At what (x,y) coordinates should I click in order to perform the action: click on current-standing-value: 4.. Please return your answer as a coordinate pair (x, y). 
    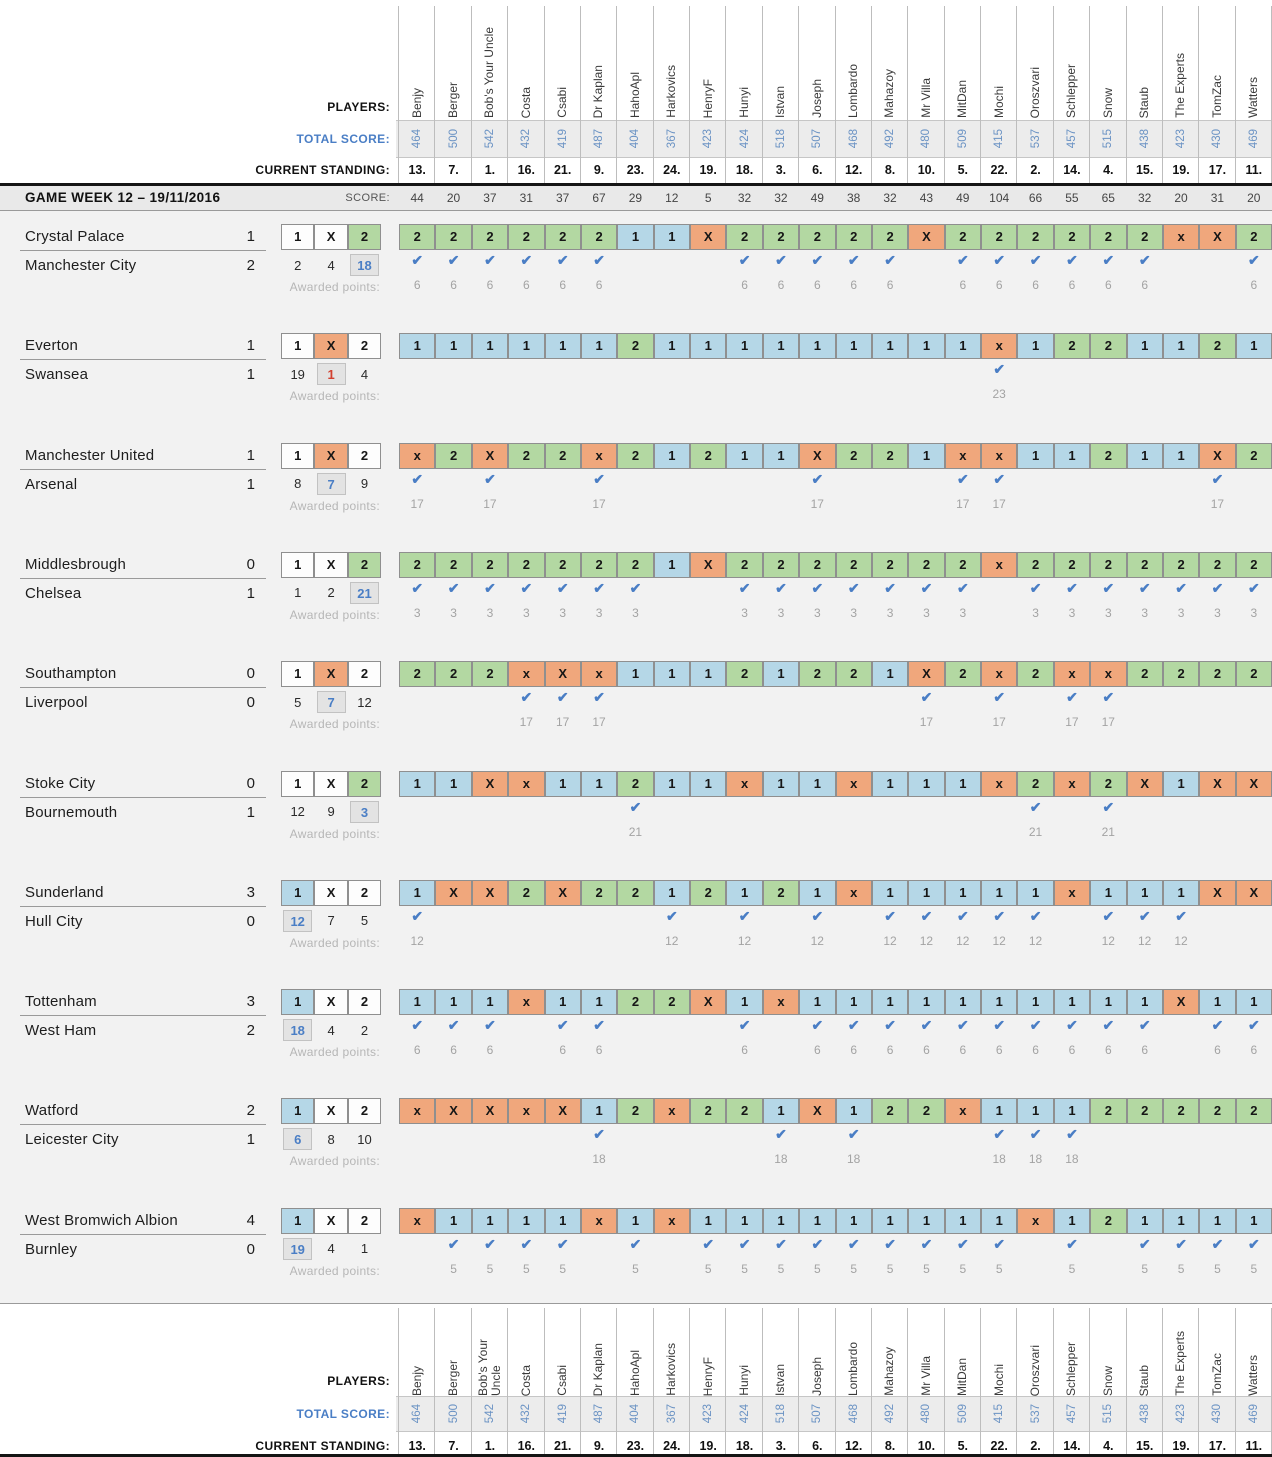
    Looking at the image, I should click on (1108, 170).